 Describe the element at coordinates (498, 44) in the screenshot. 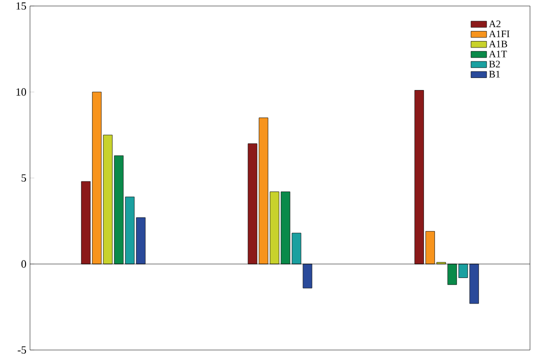

I see `legend-label: A1B` at that location.